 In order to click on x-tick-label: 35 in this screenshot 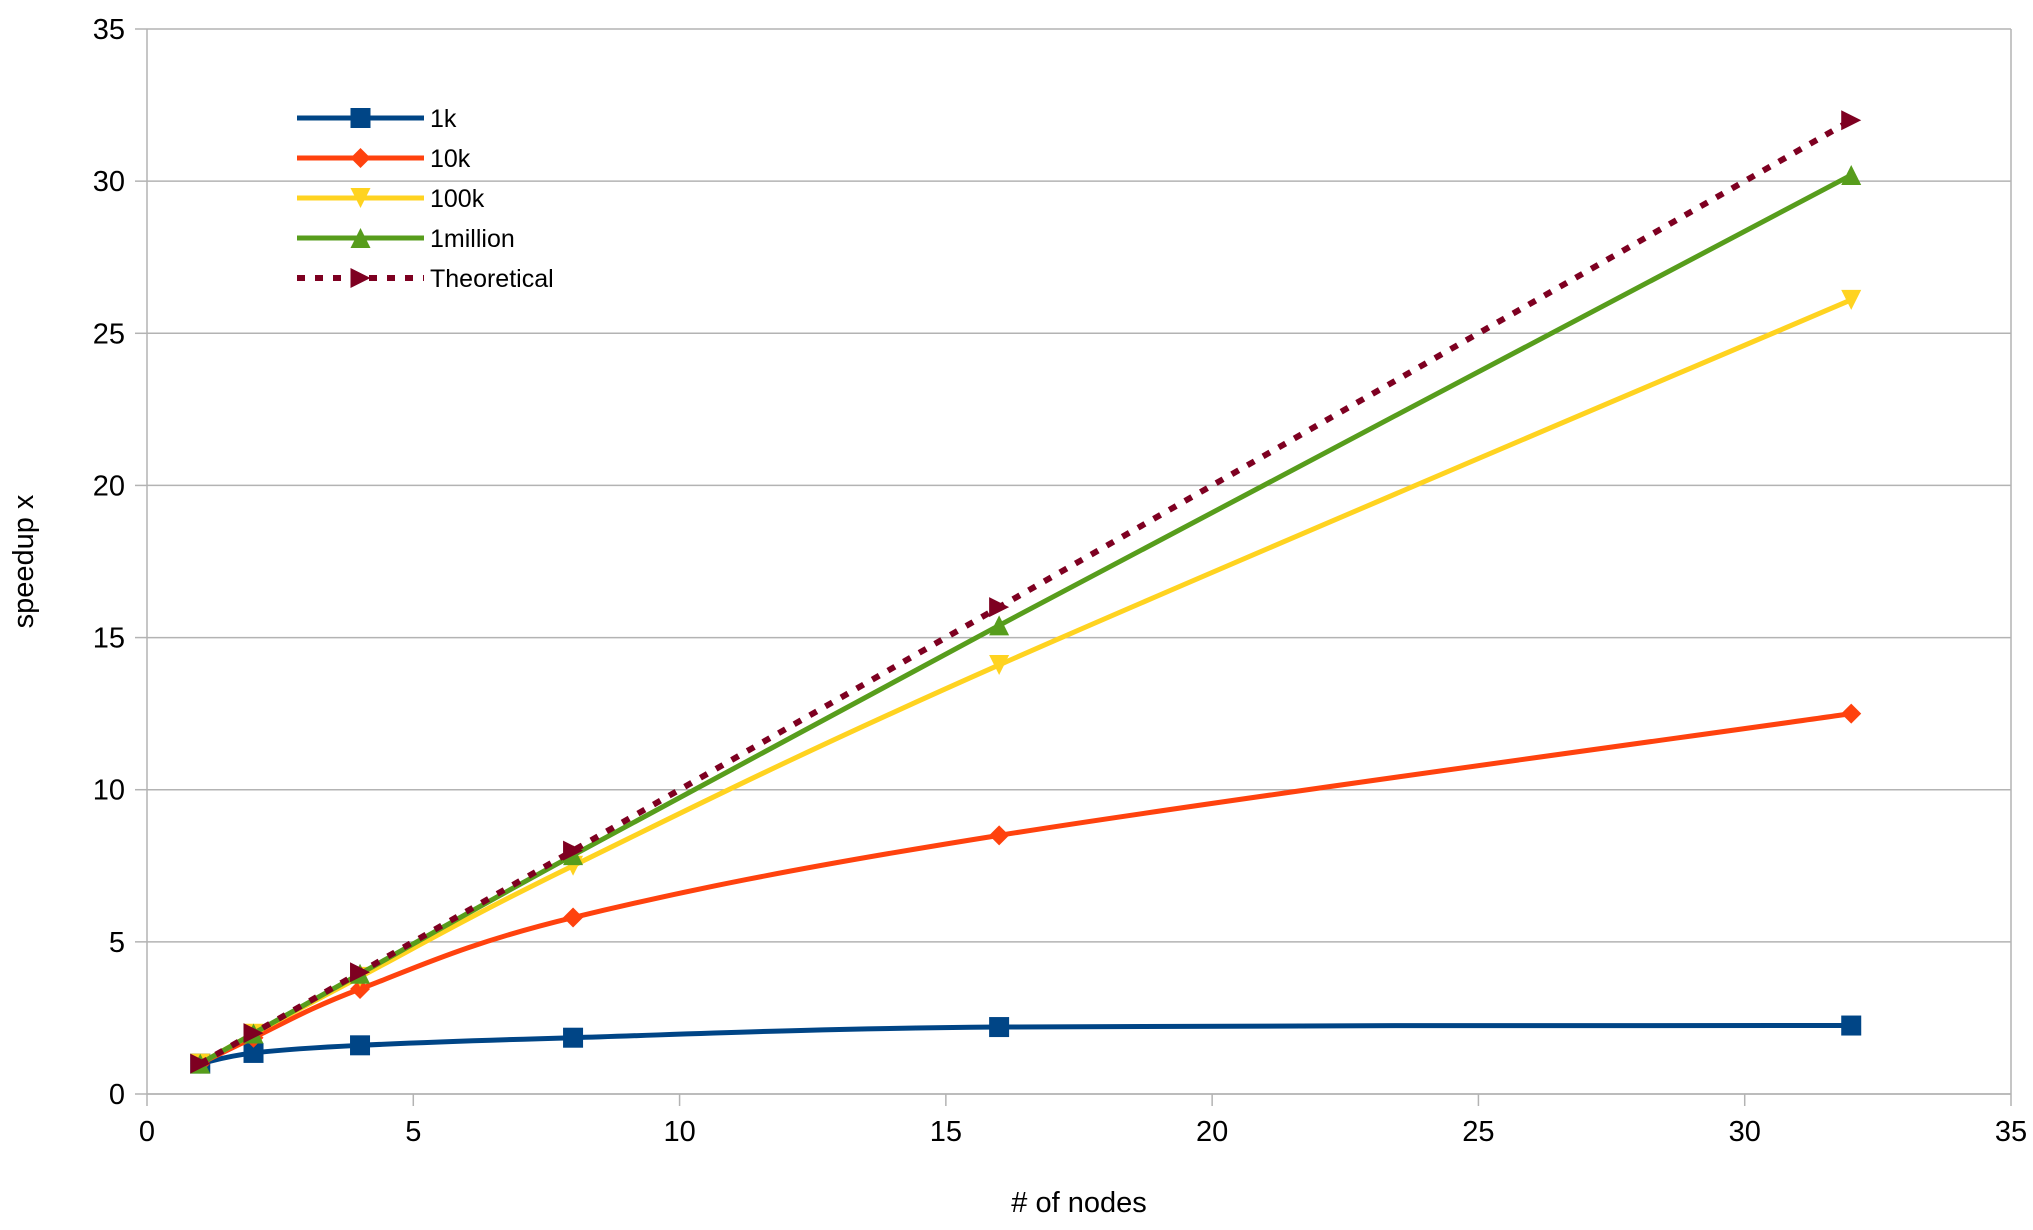, I will do `click(2011, 1132)`.